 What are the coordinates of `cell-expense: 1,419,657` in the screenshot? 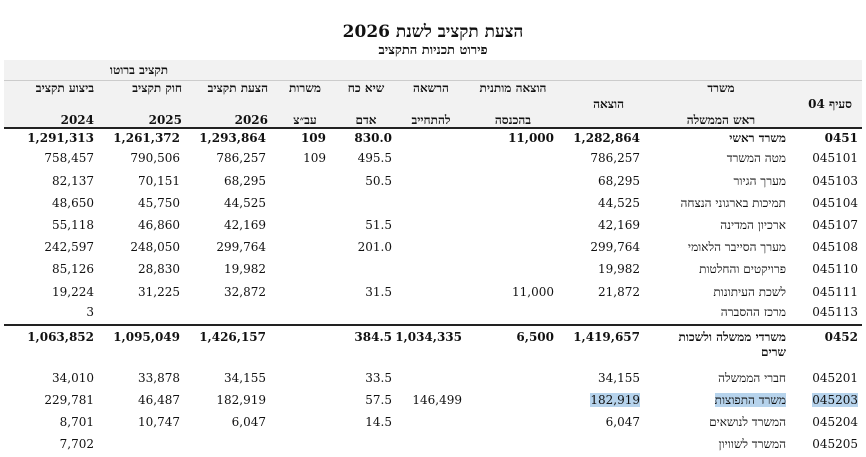 It's located at (606, 337).